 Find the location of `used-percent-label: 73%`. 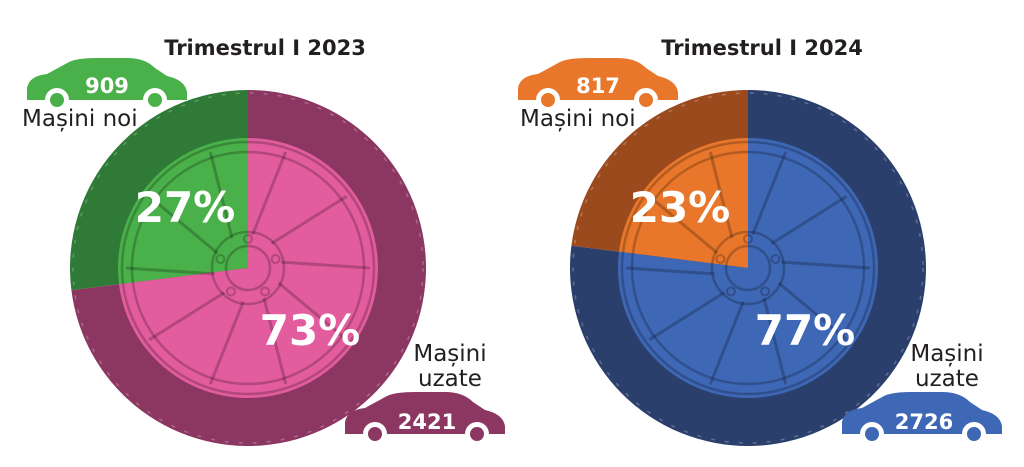

used-percent-label: 73% is located at coordinates (310, 330).